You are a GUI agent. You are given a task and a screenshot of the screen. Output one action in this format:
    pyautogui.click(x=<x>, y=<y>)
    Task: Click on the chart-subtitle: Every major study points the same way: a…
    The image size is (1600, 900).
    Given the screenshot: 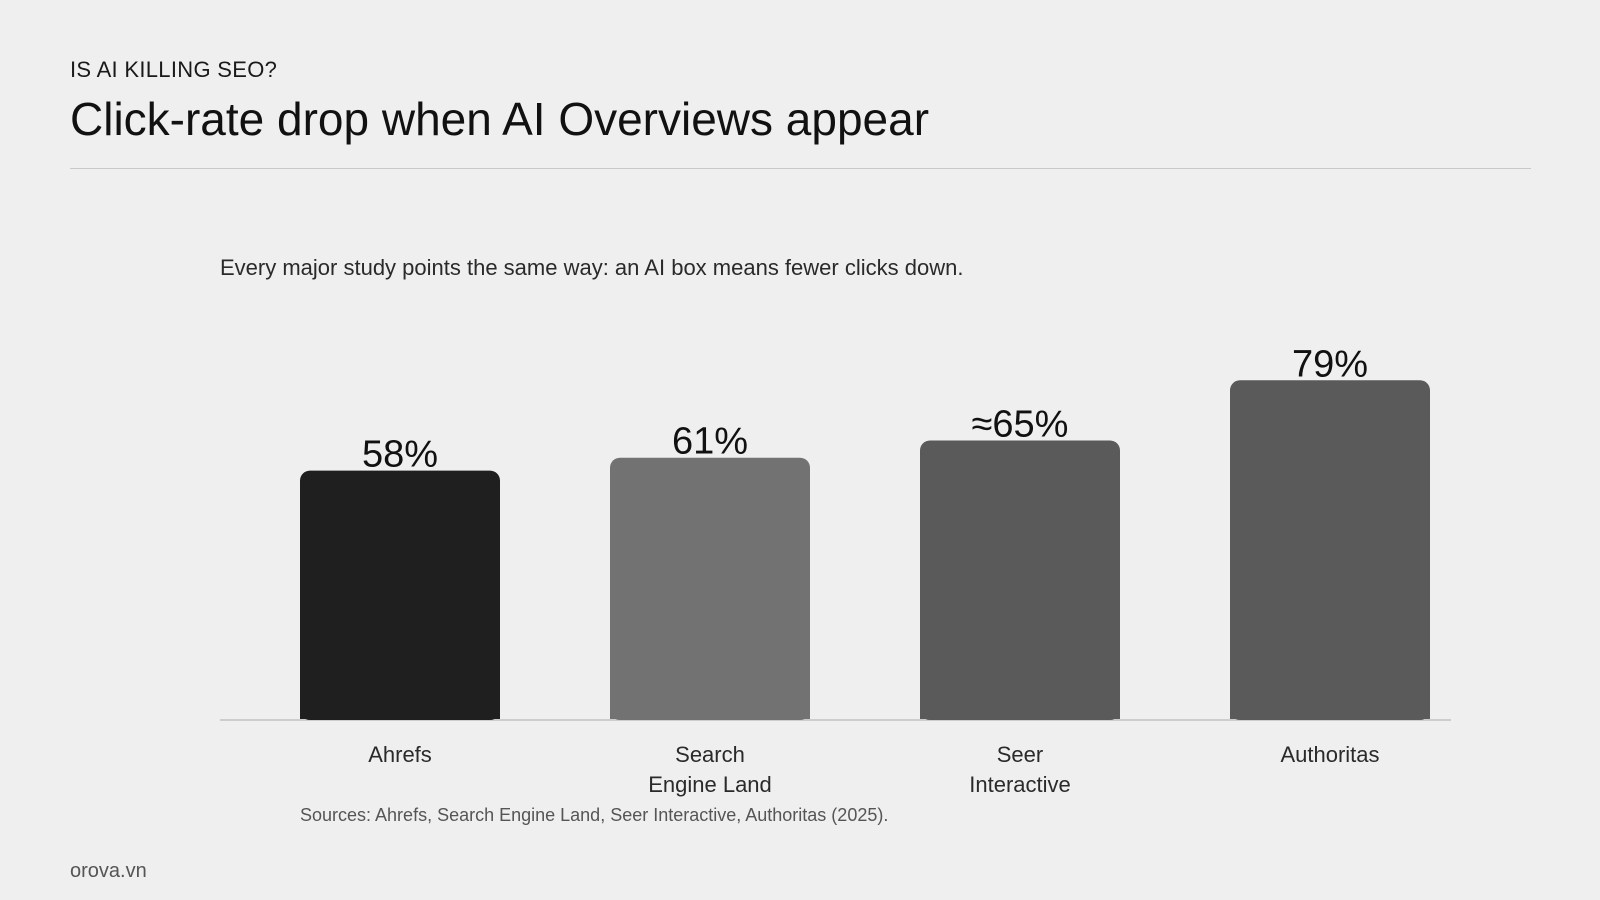 What is the action you would take?
    pyautogui.click(x=592, y=267)
    